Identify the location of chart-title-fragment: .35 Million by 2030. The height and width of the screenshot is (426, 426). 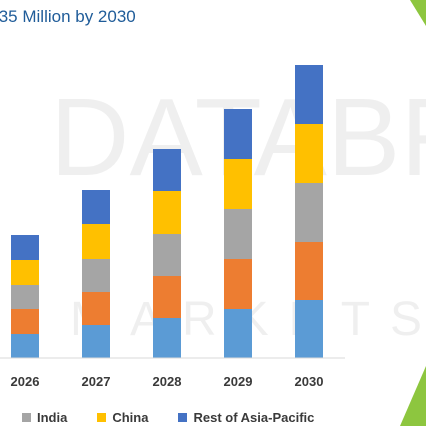
(68, 16).